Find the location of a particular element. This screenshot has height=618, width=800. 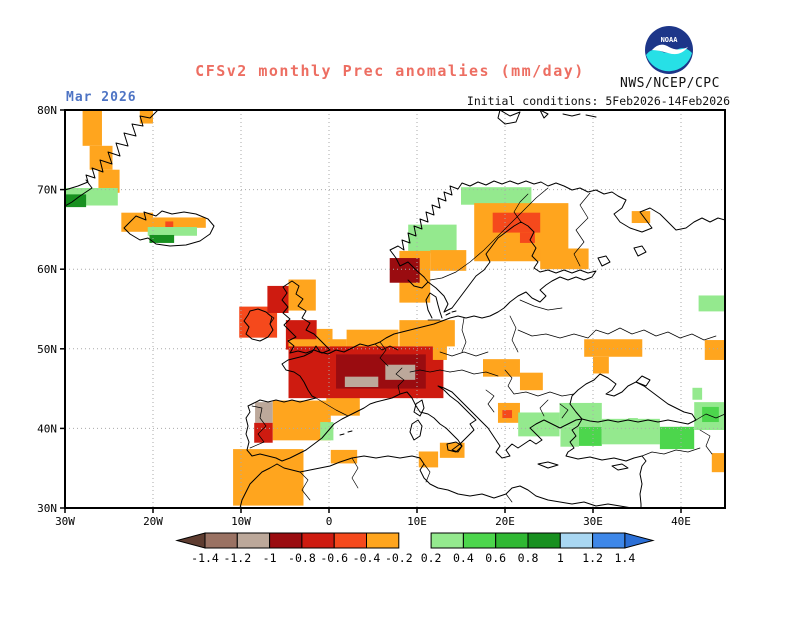

x-axis-tick-label: 10E is located at coordinates (417, 521).